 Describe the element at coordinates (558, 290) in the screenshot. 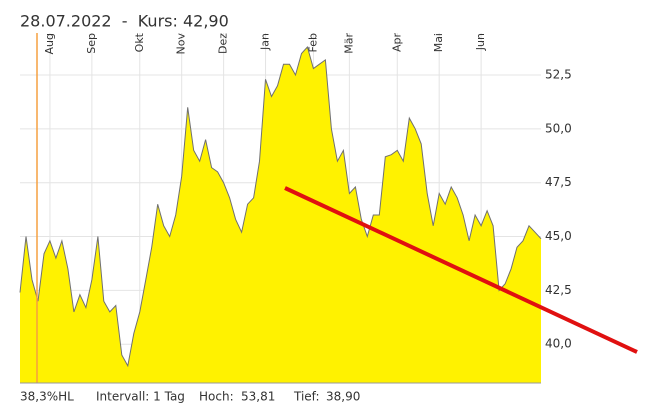

I see `y-tick-label: 42,5` at that location.